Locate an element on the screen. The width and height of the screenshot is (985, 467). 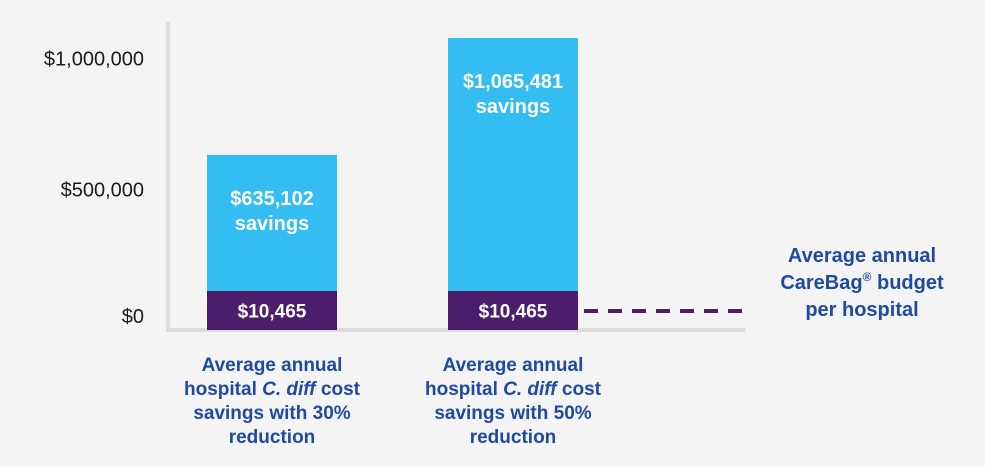
budget-annotation: Average annual is located at coordinates (862, 256).